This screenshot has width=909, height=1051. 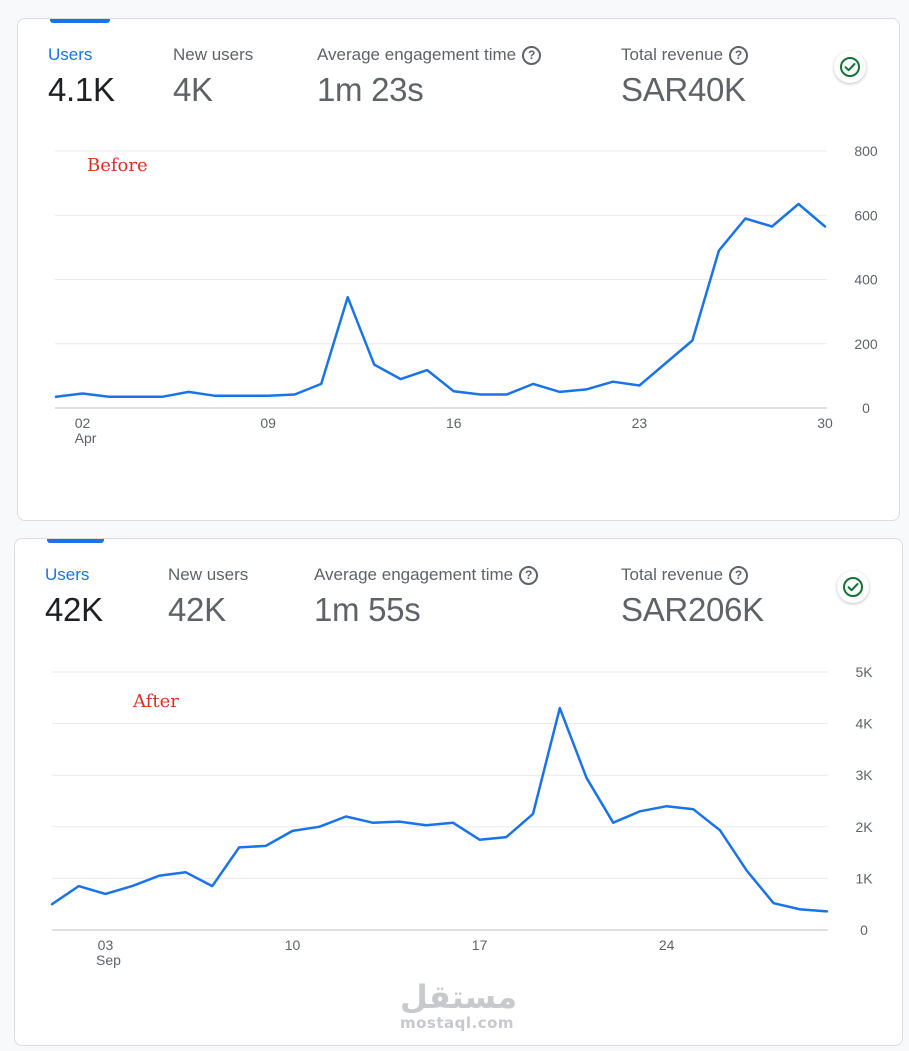 What do you see at coordinates (454, 423) in the screenshot?
I see `x-tick-label: 16` at bounding box center [454, 423].